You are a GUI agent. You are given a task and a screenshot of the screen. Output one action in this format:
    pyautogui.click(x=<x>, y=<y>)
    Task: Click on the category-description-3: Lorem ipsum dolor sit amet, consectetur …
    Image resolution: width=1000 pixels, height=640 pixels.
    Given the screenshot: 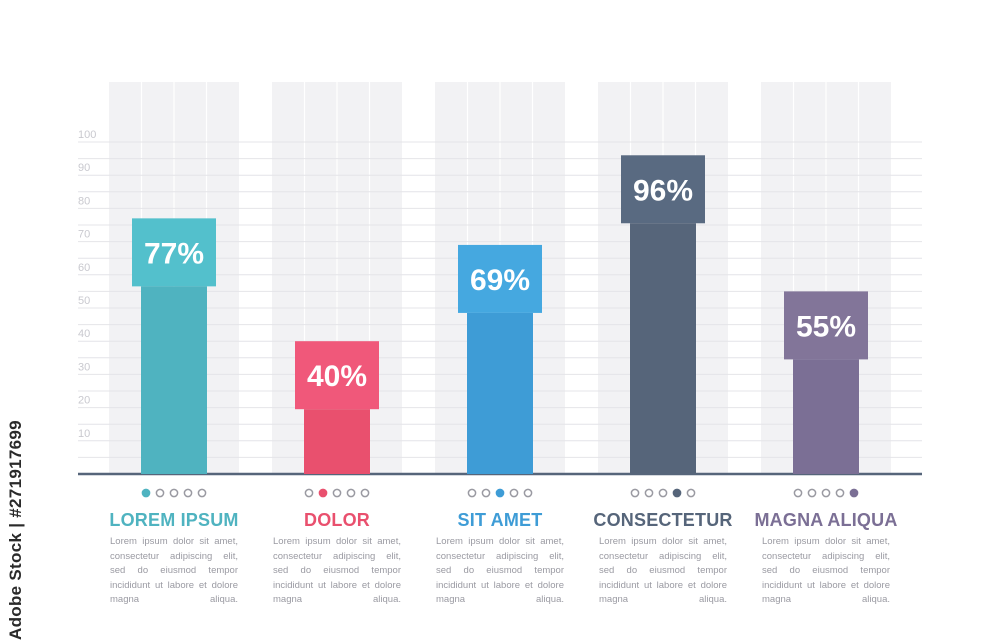 What is the action you would take?
    pyautogui.click(x=500, y=570)
    